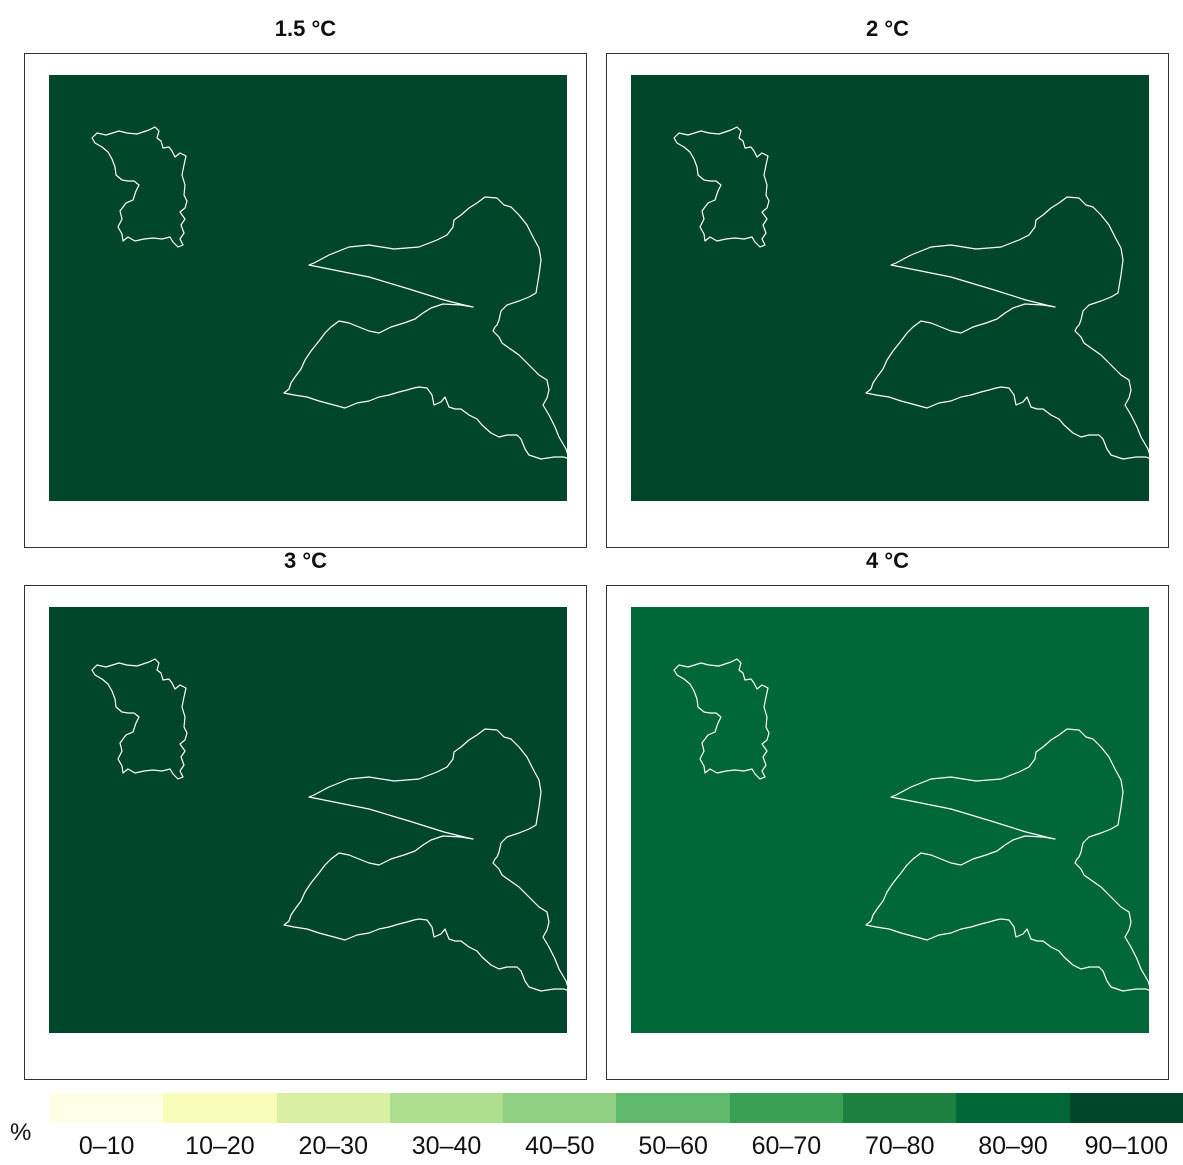 This screenshot has height=1165, width=1183. Describe the element at coordinates (899, 1146) in the screenshot. I see `legend-label: 70–80` at that location.